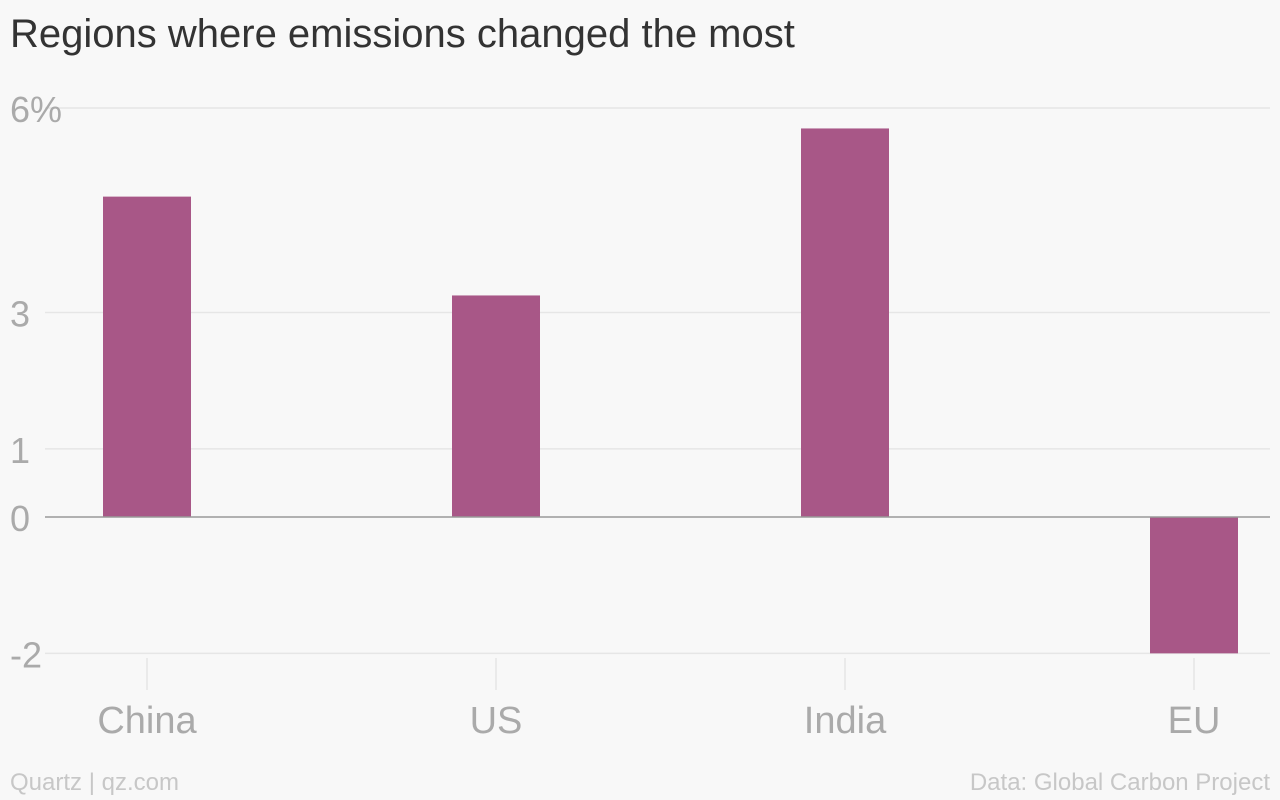  What do you see at coordinates (20, 314) in the screenshot?
I see `y-tick-label: 3` at bounding box center [20, 314].